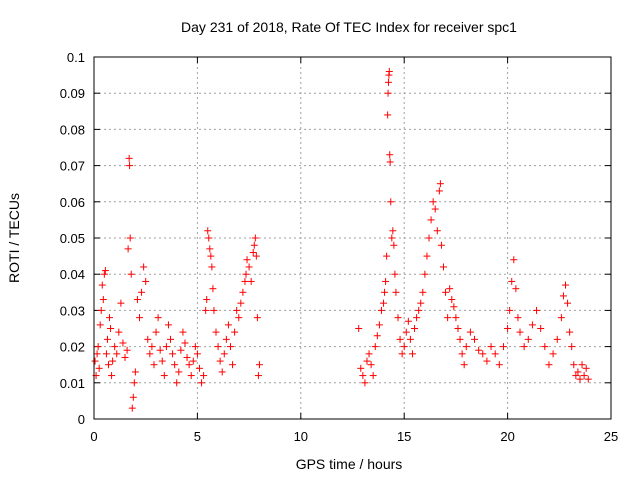 The width and height of the screenshot is (640, 480). What do you see at coordinates (72, 129) in the screenshot?
I see `y-tick-label: 0.08` at bounding box center [72, 129].